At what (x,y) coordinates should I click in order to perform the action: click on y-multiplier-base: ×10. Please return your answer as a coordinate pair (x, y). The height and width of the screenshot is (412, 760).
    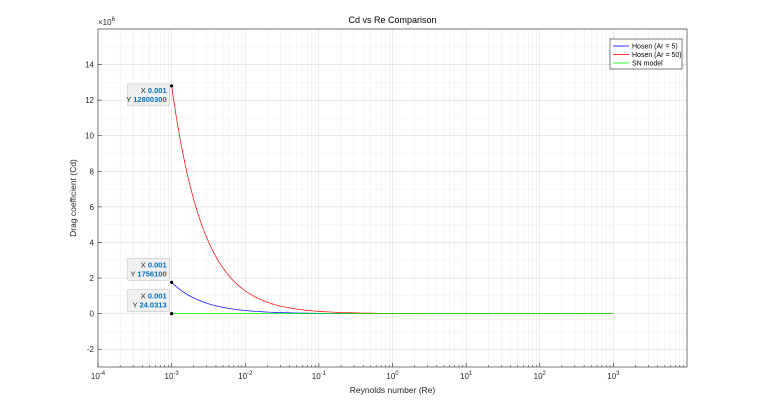
    Looking at the image, I should click on (105, 22).